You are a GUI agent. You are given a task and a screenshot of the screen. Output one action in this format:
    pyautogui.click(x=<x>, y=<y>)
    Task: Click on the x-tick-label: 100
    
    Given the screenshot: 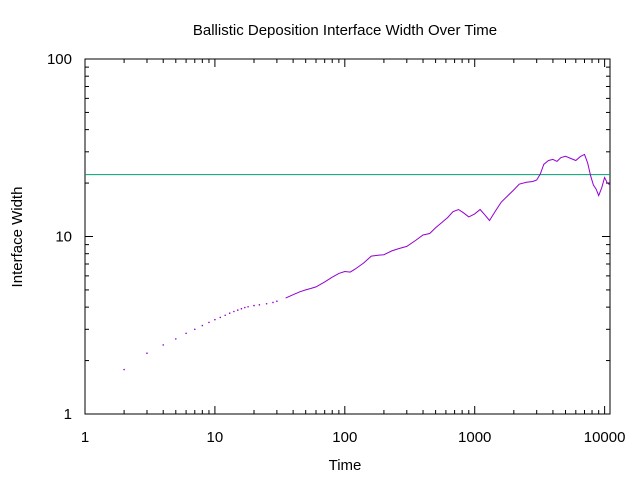 What is the action you would take?
    pyautogui.click(x=344, y=437)
    